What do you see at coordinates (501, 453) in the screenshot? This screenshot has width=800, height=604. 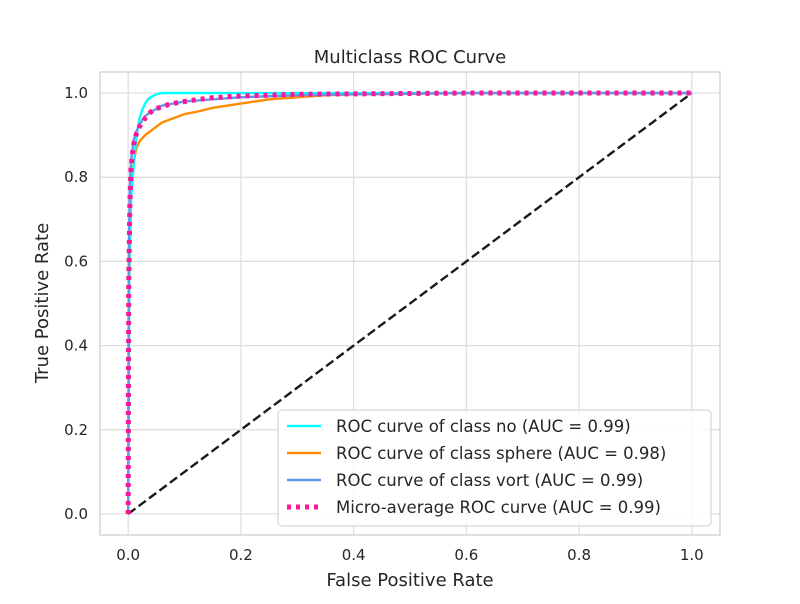 I see `legend-label-1: ROC curve of class sphere (AUC = 0.98)` at bounding box center [501, 453].